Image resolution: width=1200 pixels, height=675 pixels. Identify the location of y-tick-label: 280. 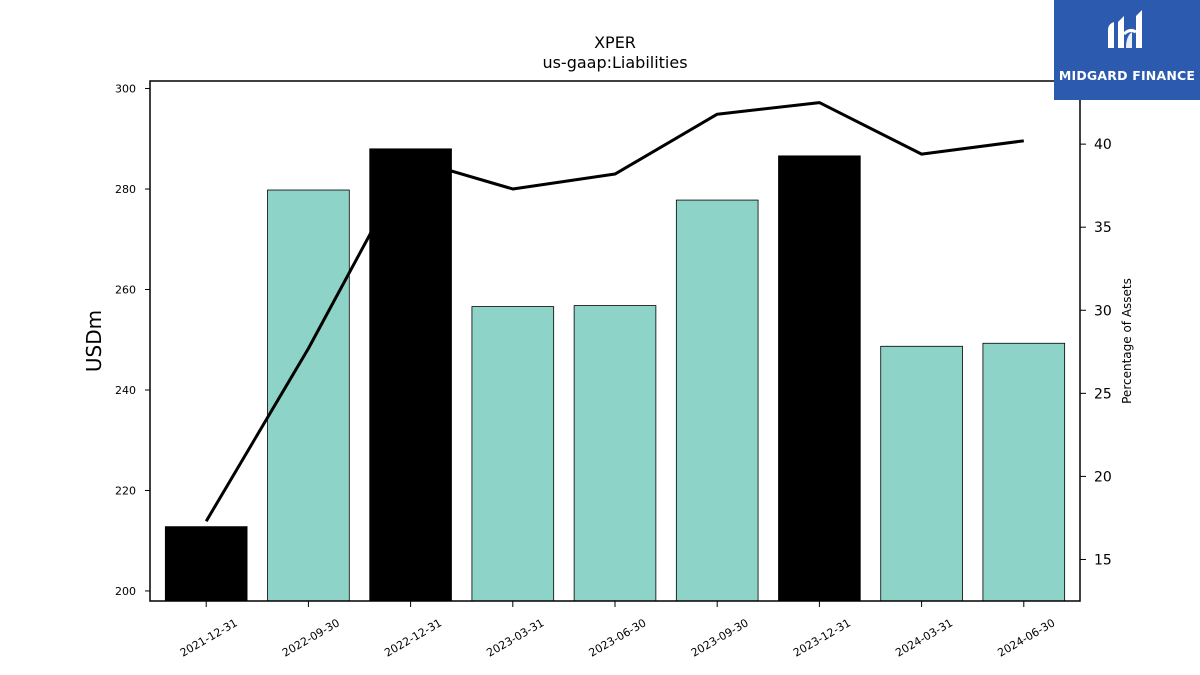
(125, 189).